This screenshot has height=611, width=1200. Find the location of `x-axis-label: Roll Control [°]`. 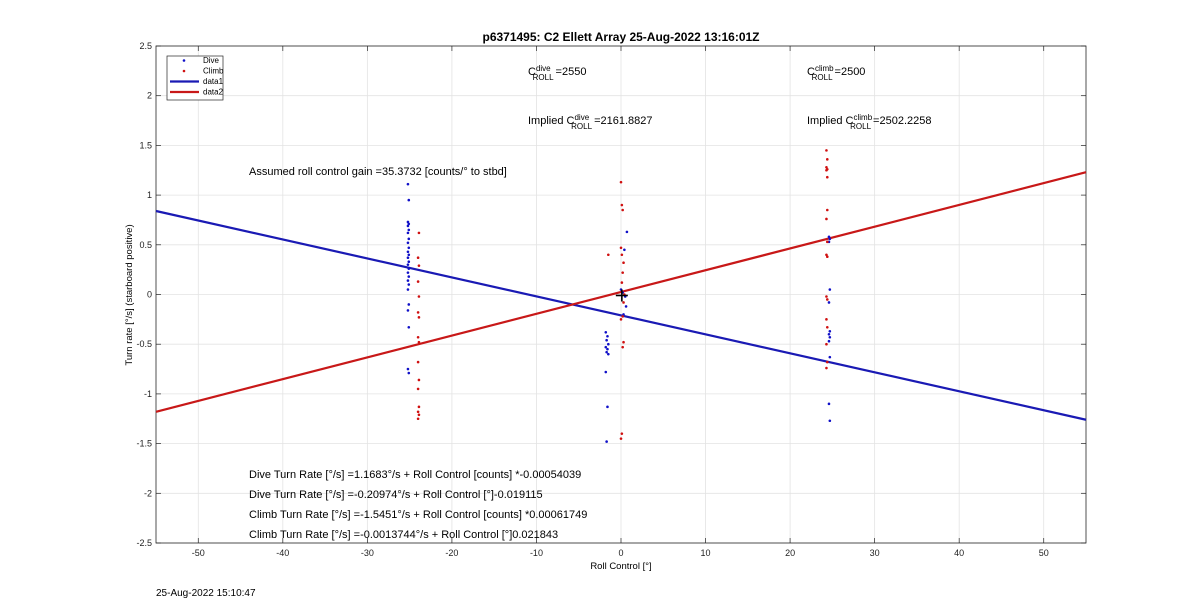

x-axis-label: Roll Control [°] is located at coordinates (620, 566).